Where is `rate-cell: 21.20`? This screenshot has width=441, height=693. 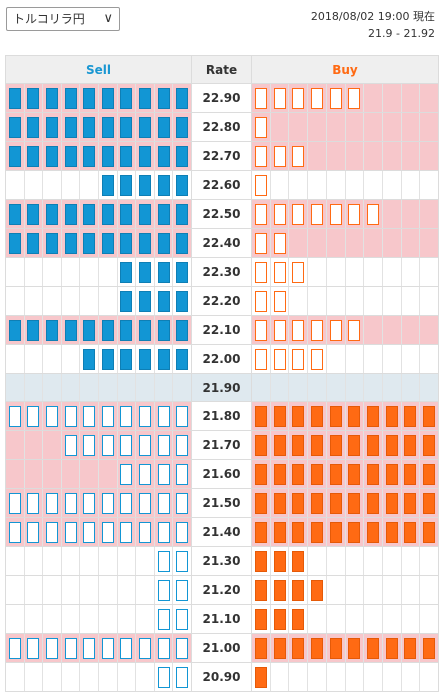
rate-cell: 21.20 is located at coordinates (221, 590).